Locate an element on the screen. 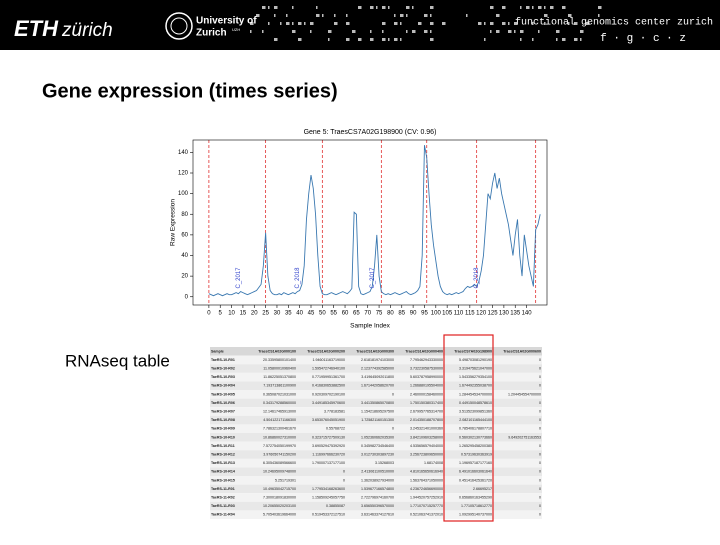  table-cell: 0.521063741372010 is located at coordinates (426, 515).